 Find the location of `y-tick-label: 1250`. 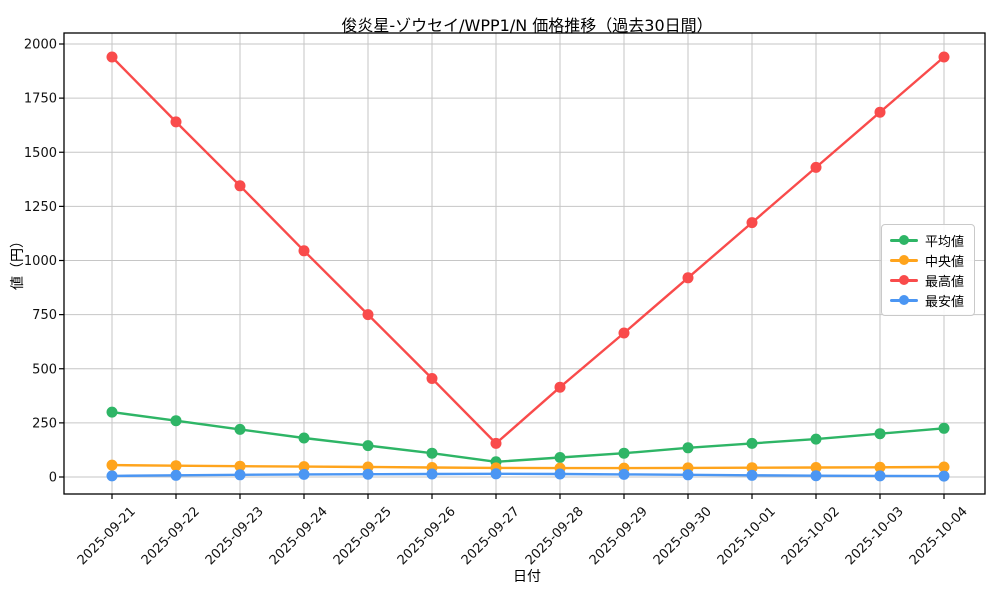

y-tick-label: 1250 is located at coordinates (40, 207).